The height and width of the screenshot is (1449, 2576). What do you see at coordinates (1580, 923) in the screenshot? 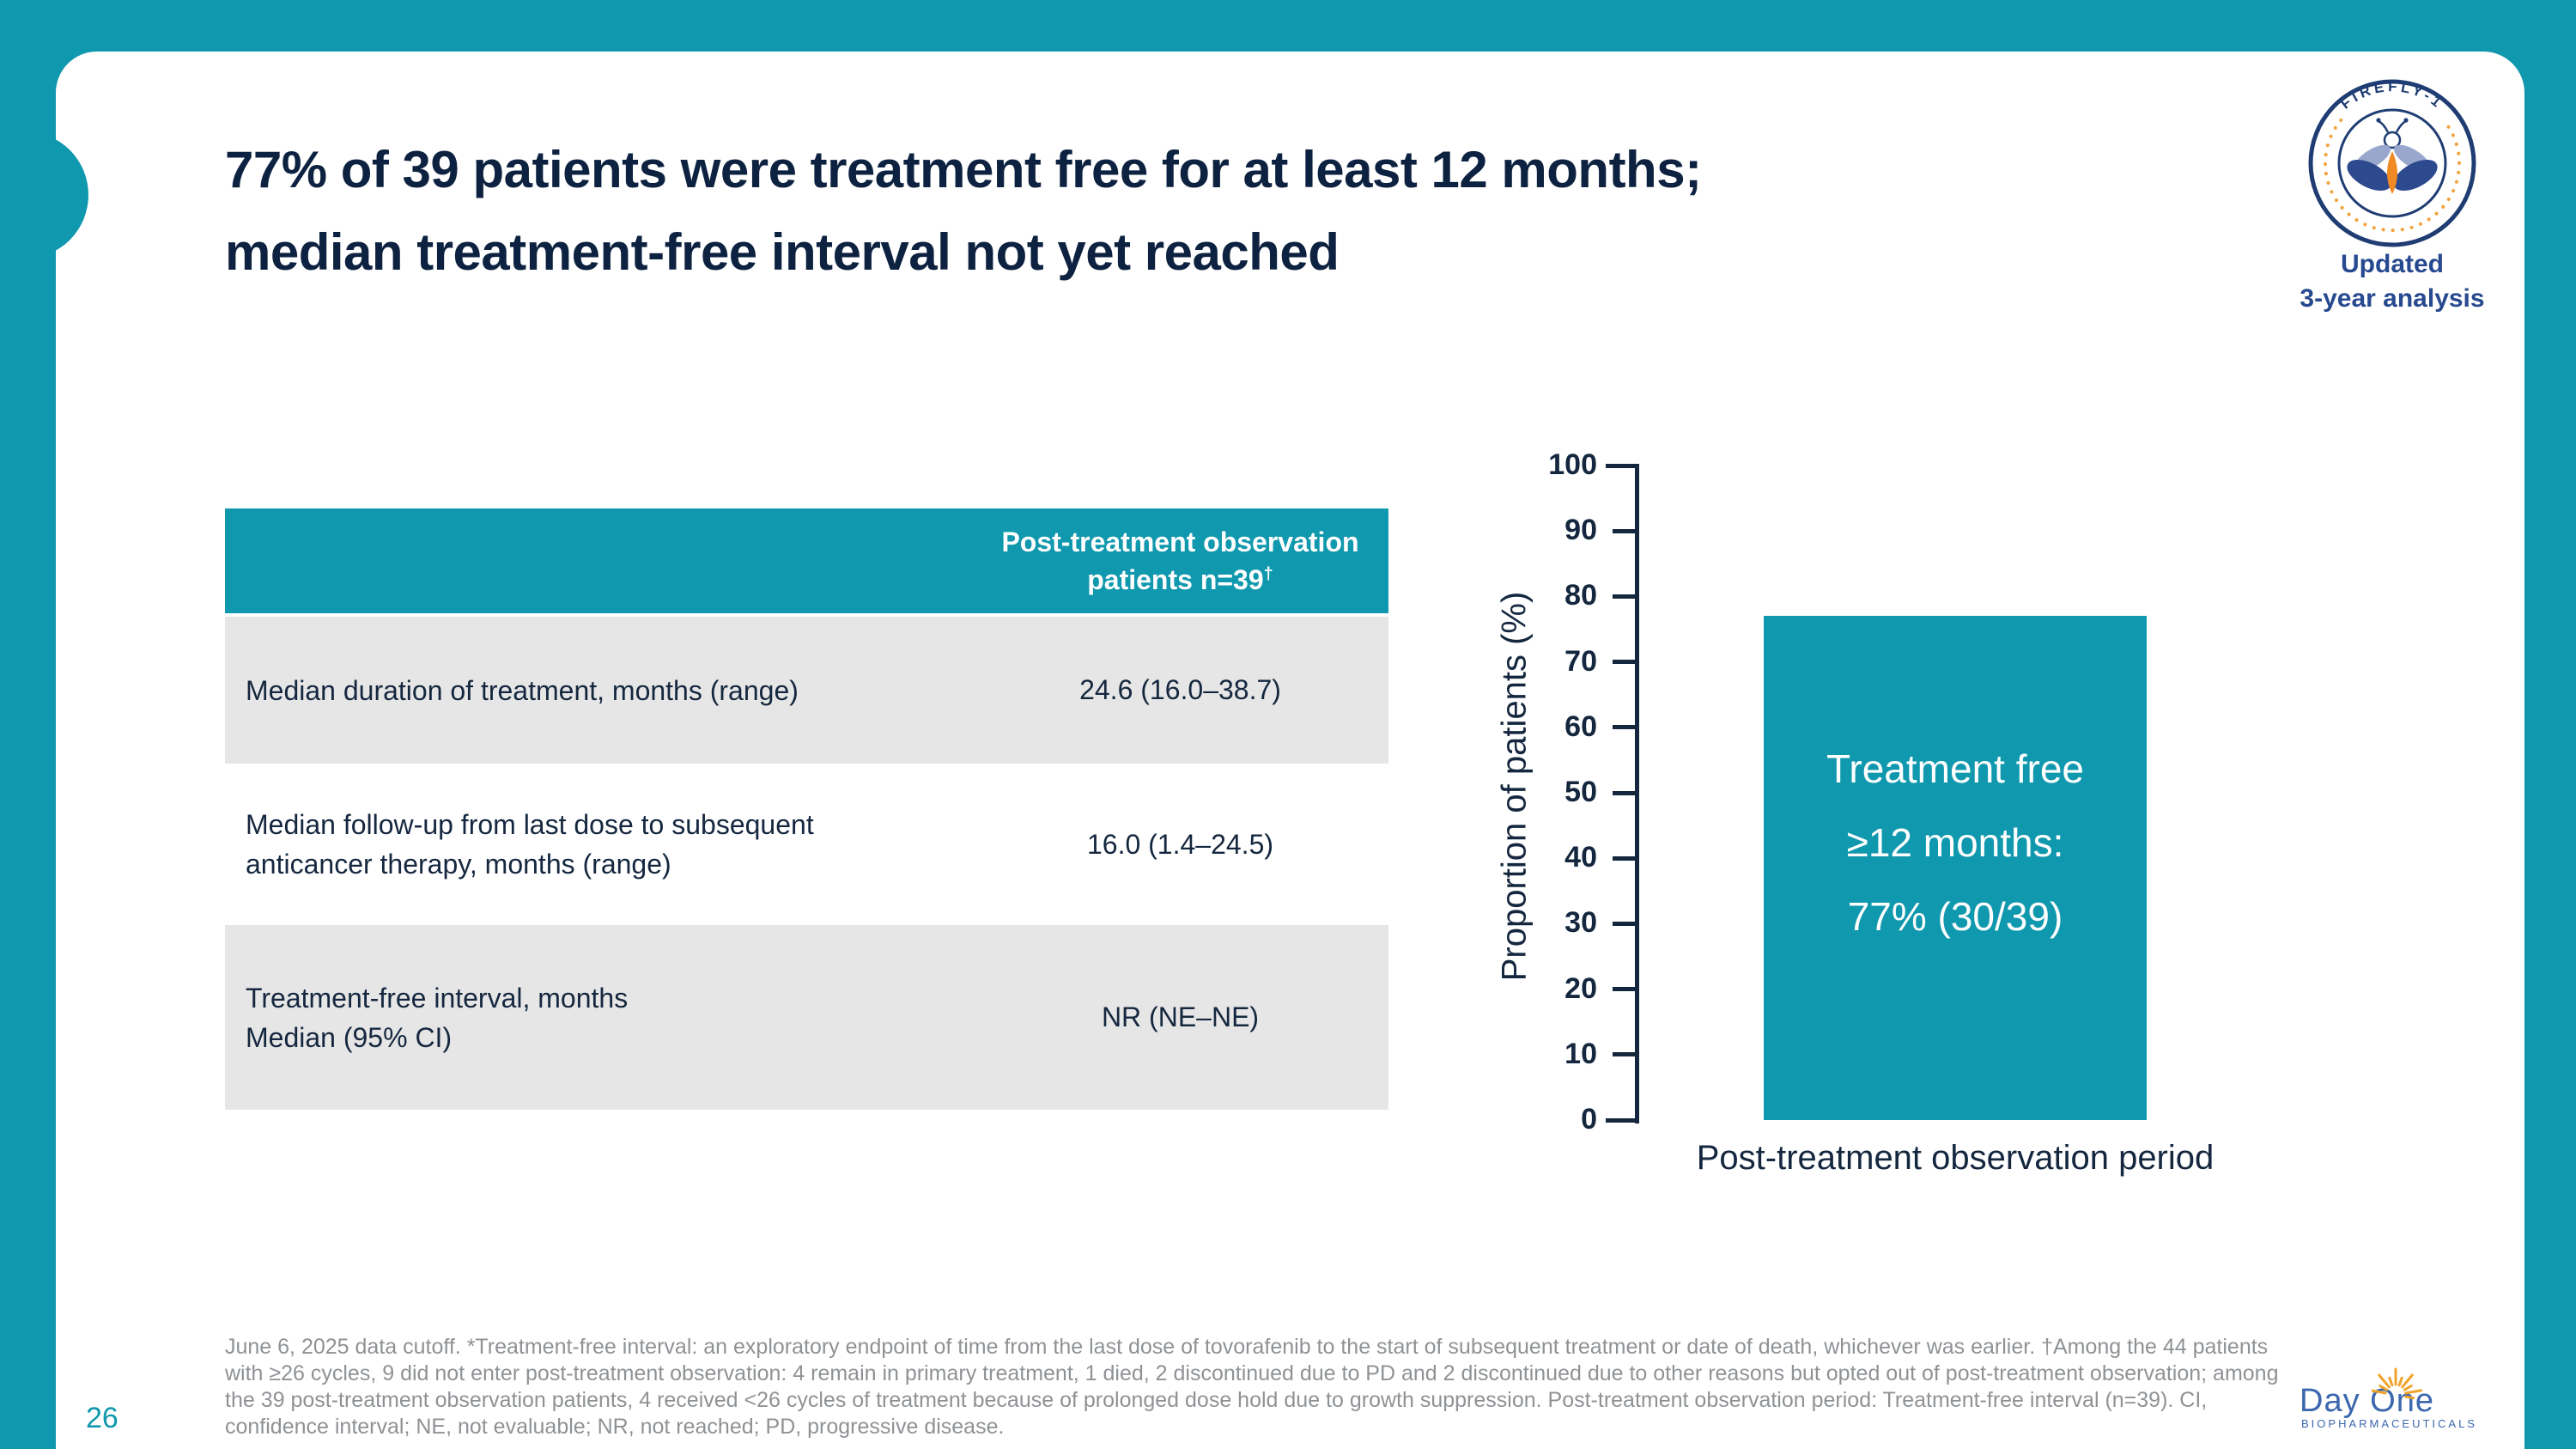
I see `y-tick-label: 30` at bounding box center [1580, 923].